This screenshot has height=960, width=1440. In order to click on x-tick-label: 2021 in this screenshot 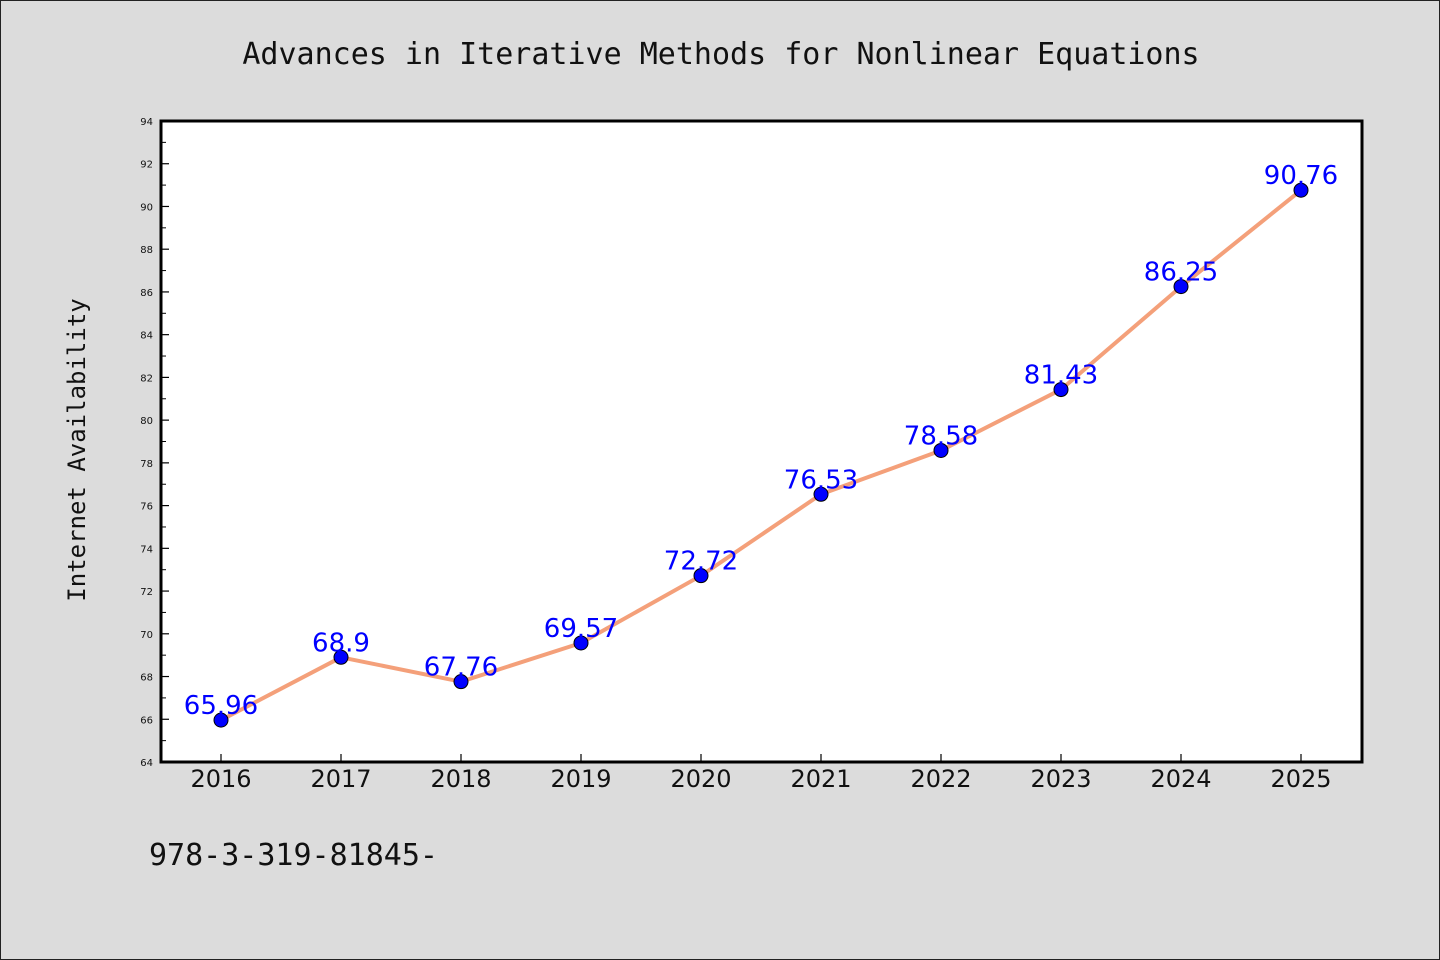, I will do `click(820, 779)`.